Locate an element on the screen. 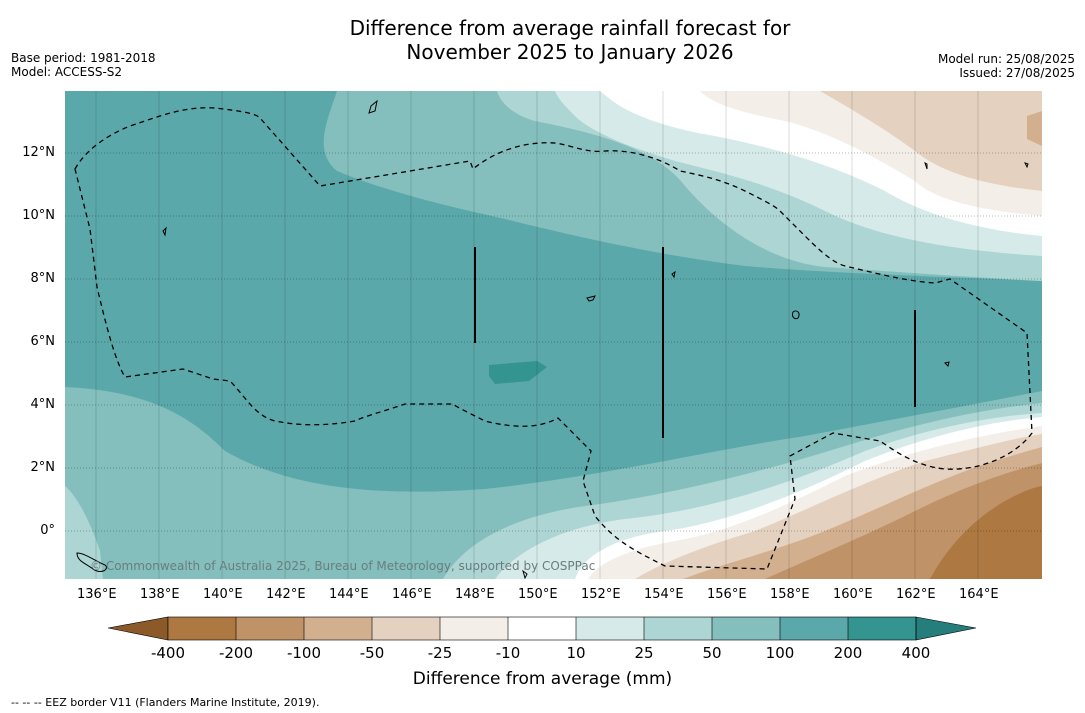 Image resolution: width=1085 pixels, height=713 pixels. colorbar-label-neg25: -25 is located at coordinates (440, 653).